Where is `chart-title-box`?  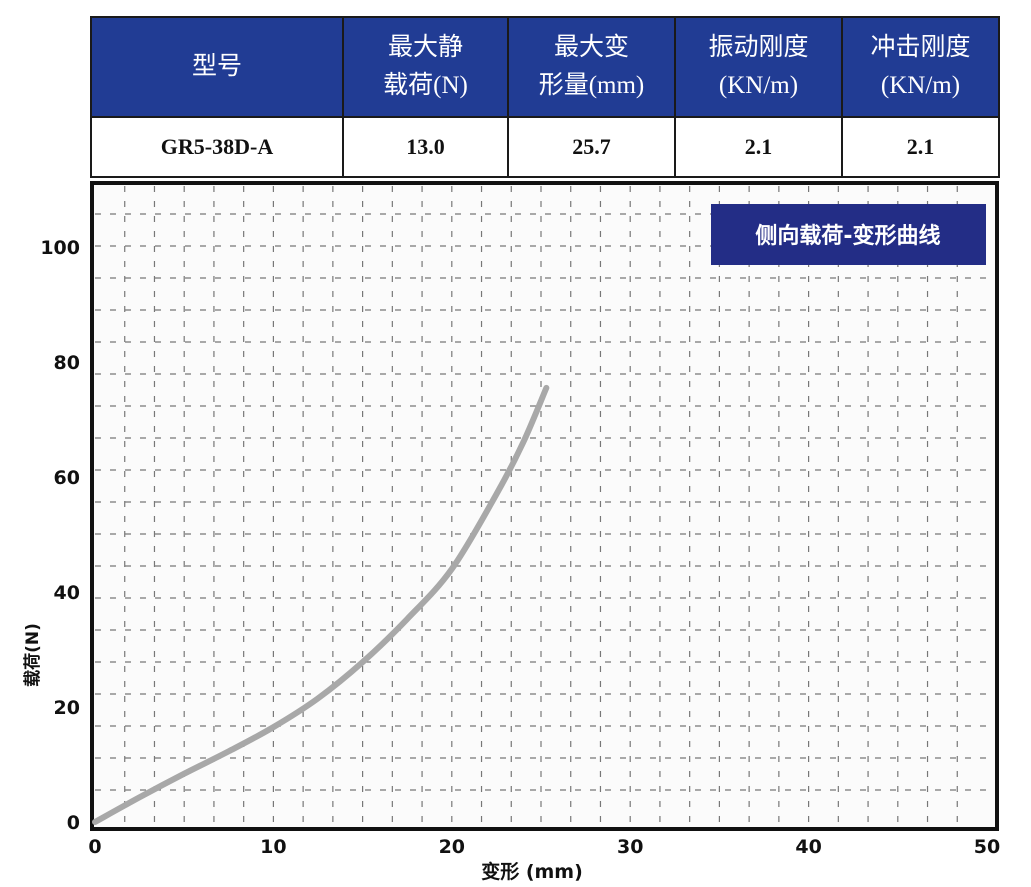 chart-title-box is located at coordinates (848, 234).